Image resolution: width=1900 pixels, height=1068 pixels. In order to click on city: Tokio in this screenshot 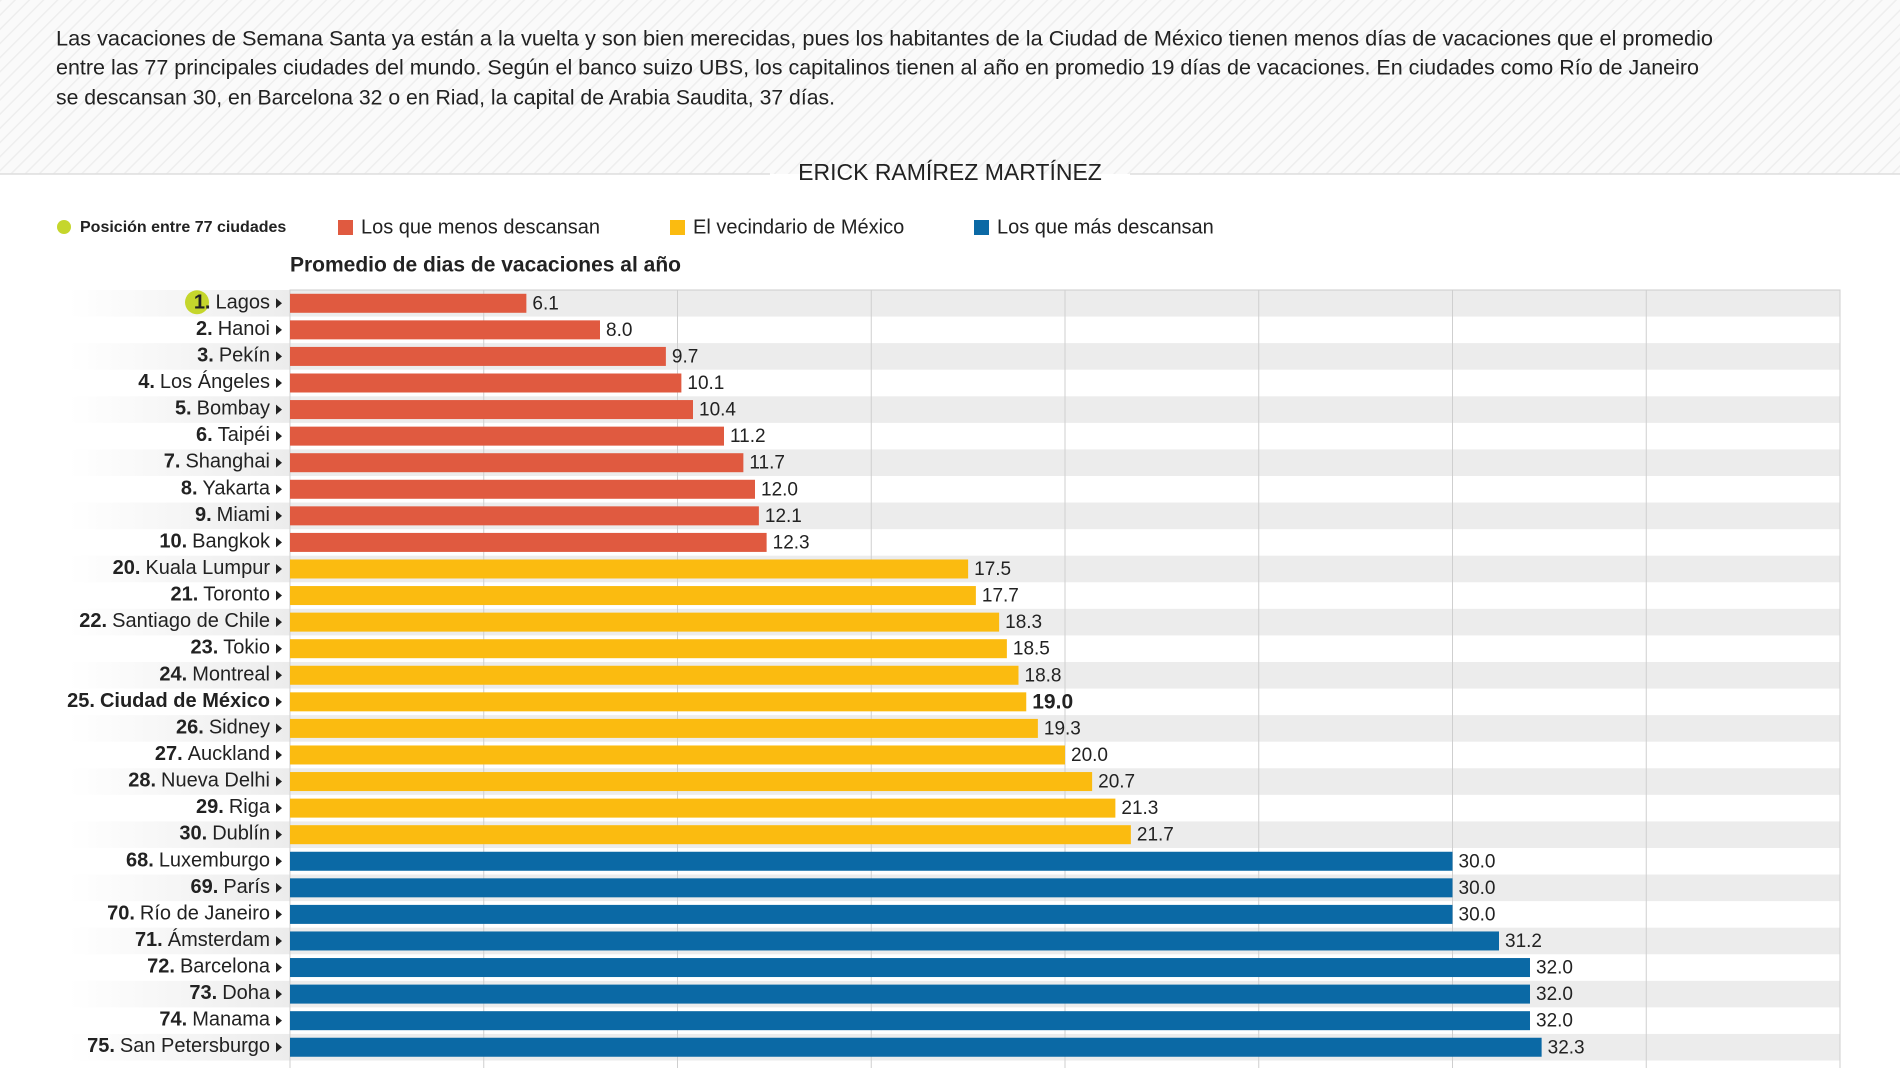, I will do `click(246, 648)`.